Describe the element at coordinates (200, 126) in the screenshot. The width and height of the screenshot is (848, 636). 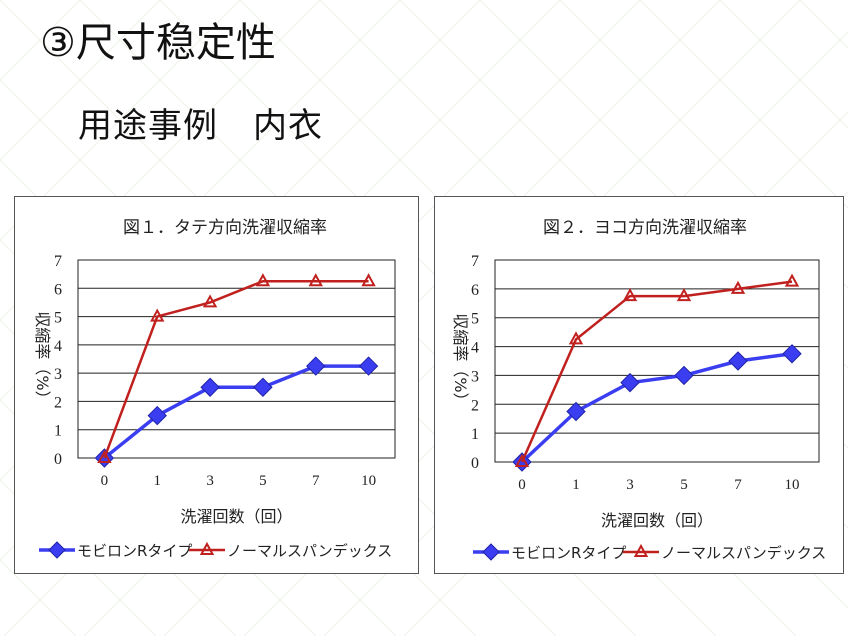
I see `page-subtitle: 用途事例 内衣` at that location.